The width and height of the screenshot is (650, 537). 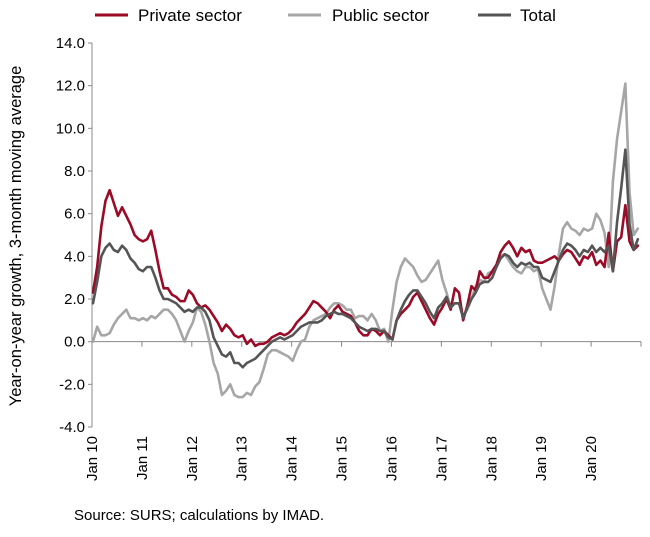 I want to click on legend-label-public-sector: Public sector, so click(x=381, y=15).